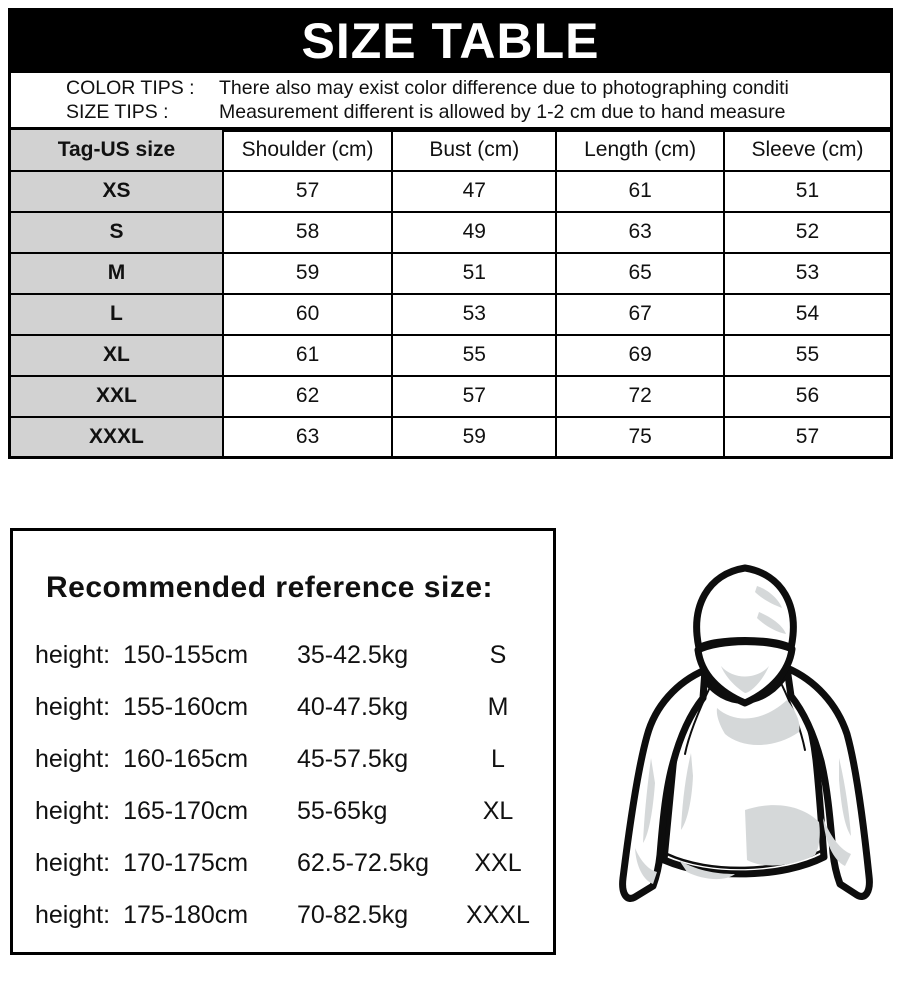  I want to click on weight-range: 35-42.5kg, so click(353, 654).